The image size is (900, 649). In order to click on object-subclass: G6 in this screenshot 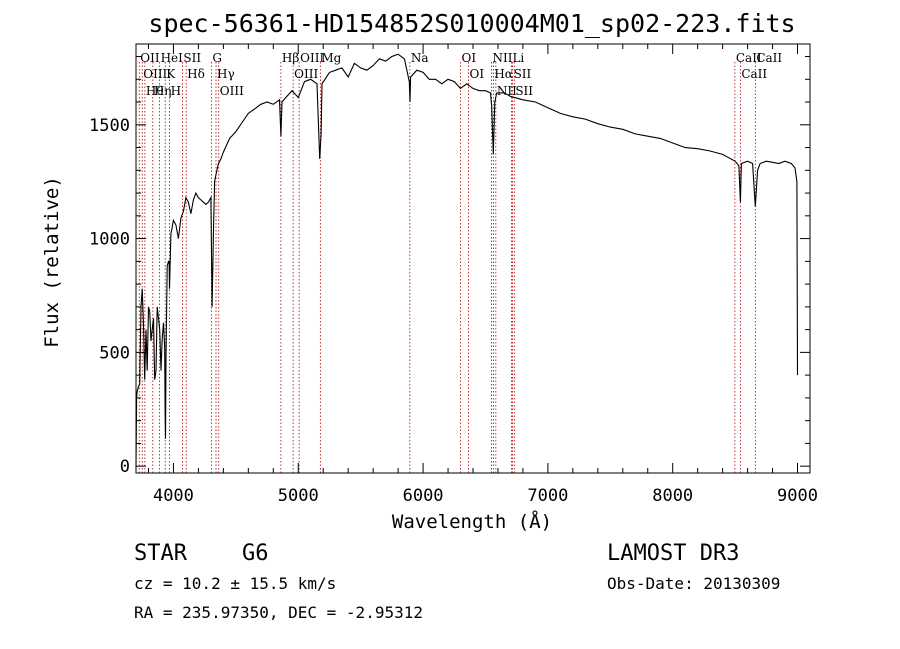, I will do `click(255, 553)`.